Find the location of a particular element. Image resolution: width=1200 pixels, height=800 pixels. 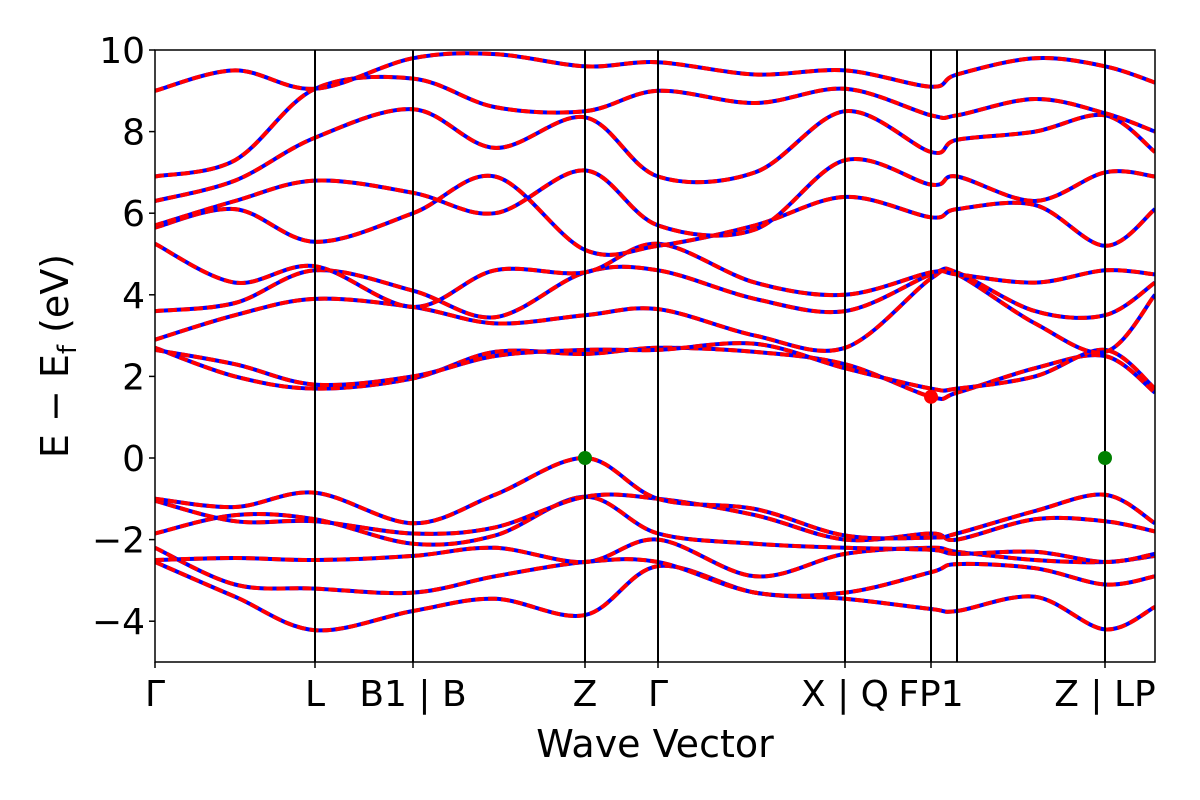

y-tick-label-5: 4 is located at coordinates (133, 296).